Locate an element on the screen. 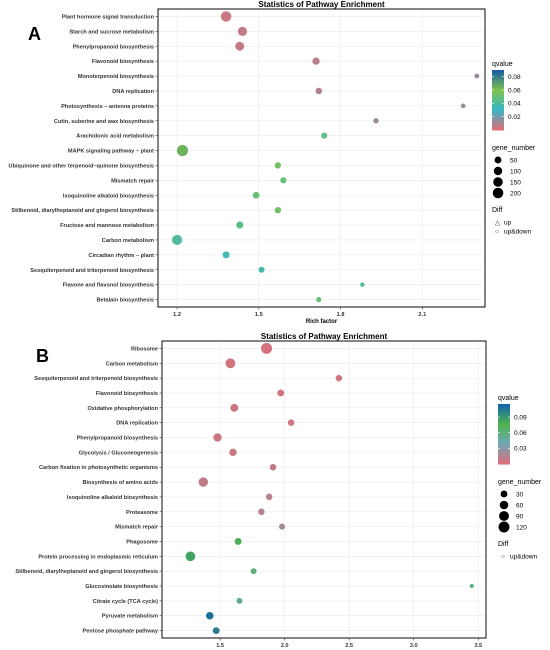 The image size is (550, 650). legend-colorbar-label: 0.06 is located at coordinates (514, 90).